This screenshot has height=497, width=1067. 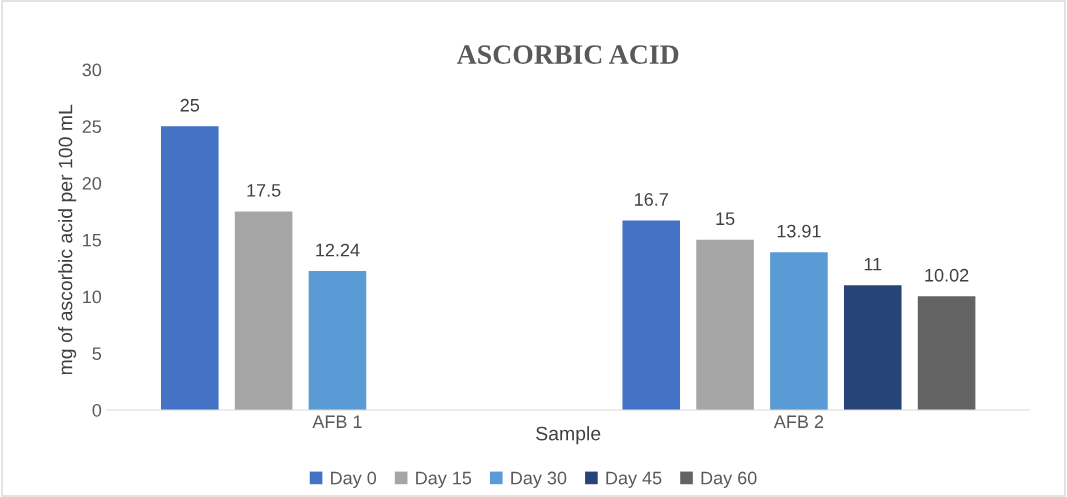 What do you see at coordinates (190, 105) in the screenshot?
I see `data-label: 25` at bounding box center [190, 105].